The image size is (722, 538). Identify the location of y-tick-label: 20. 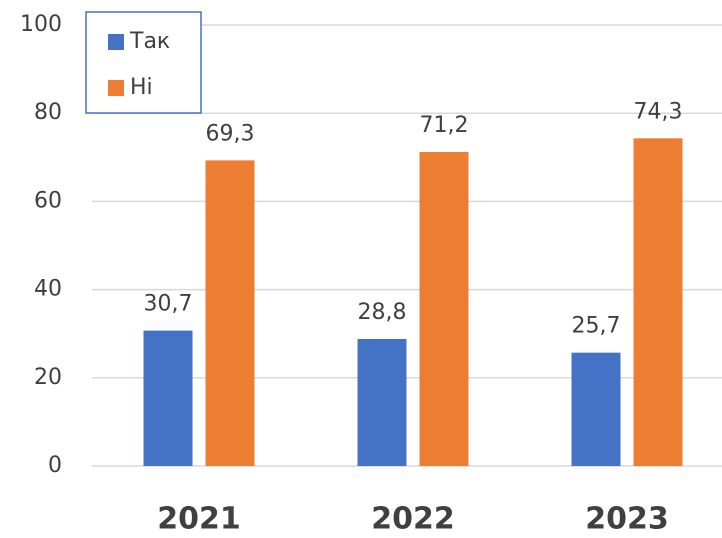
(48, 377).